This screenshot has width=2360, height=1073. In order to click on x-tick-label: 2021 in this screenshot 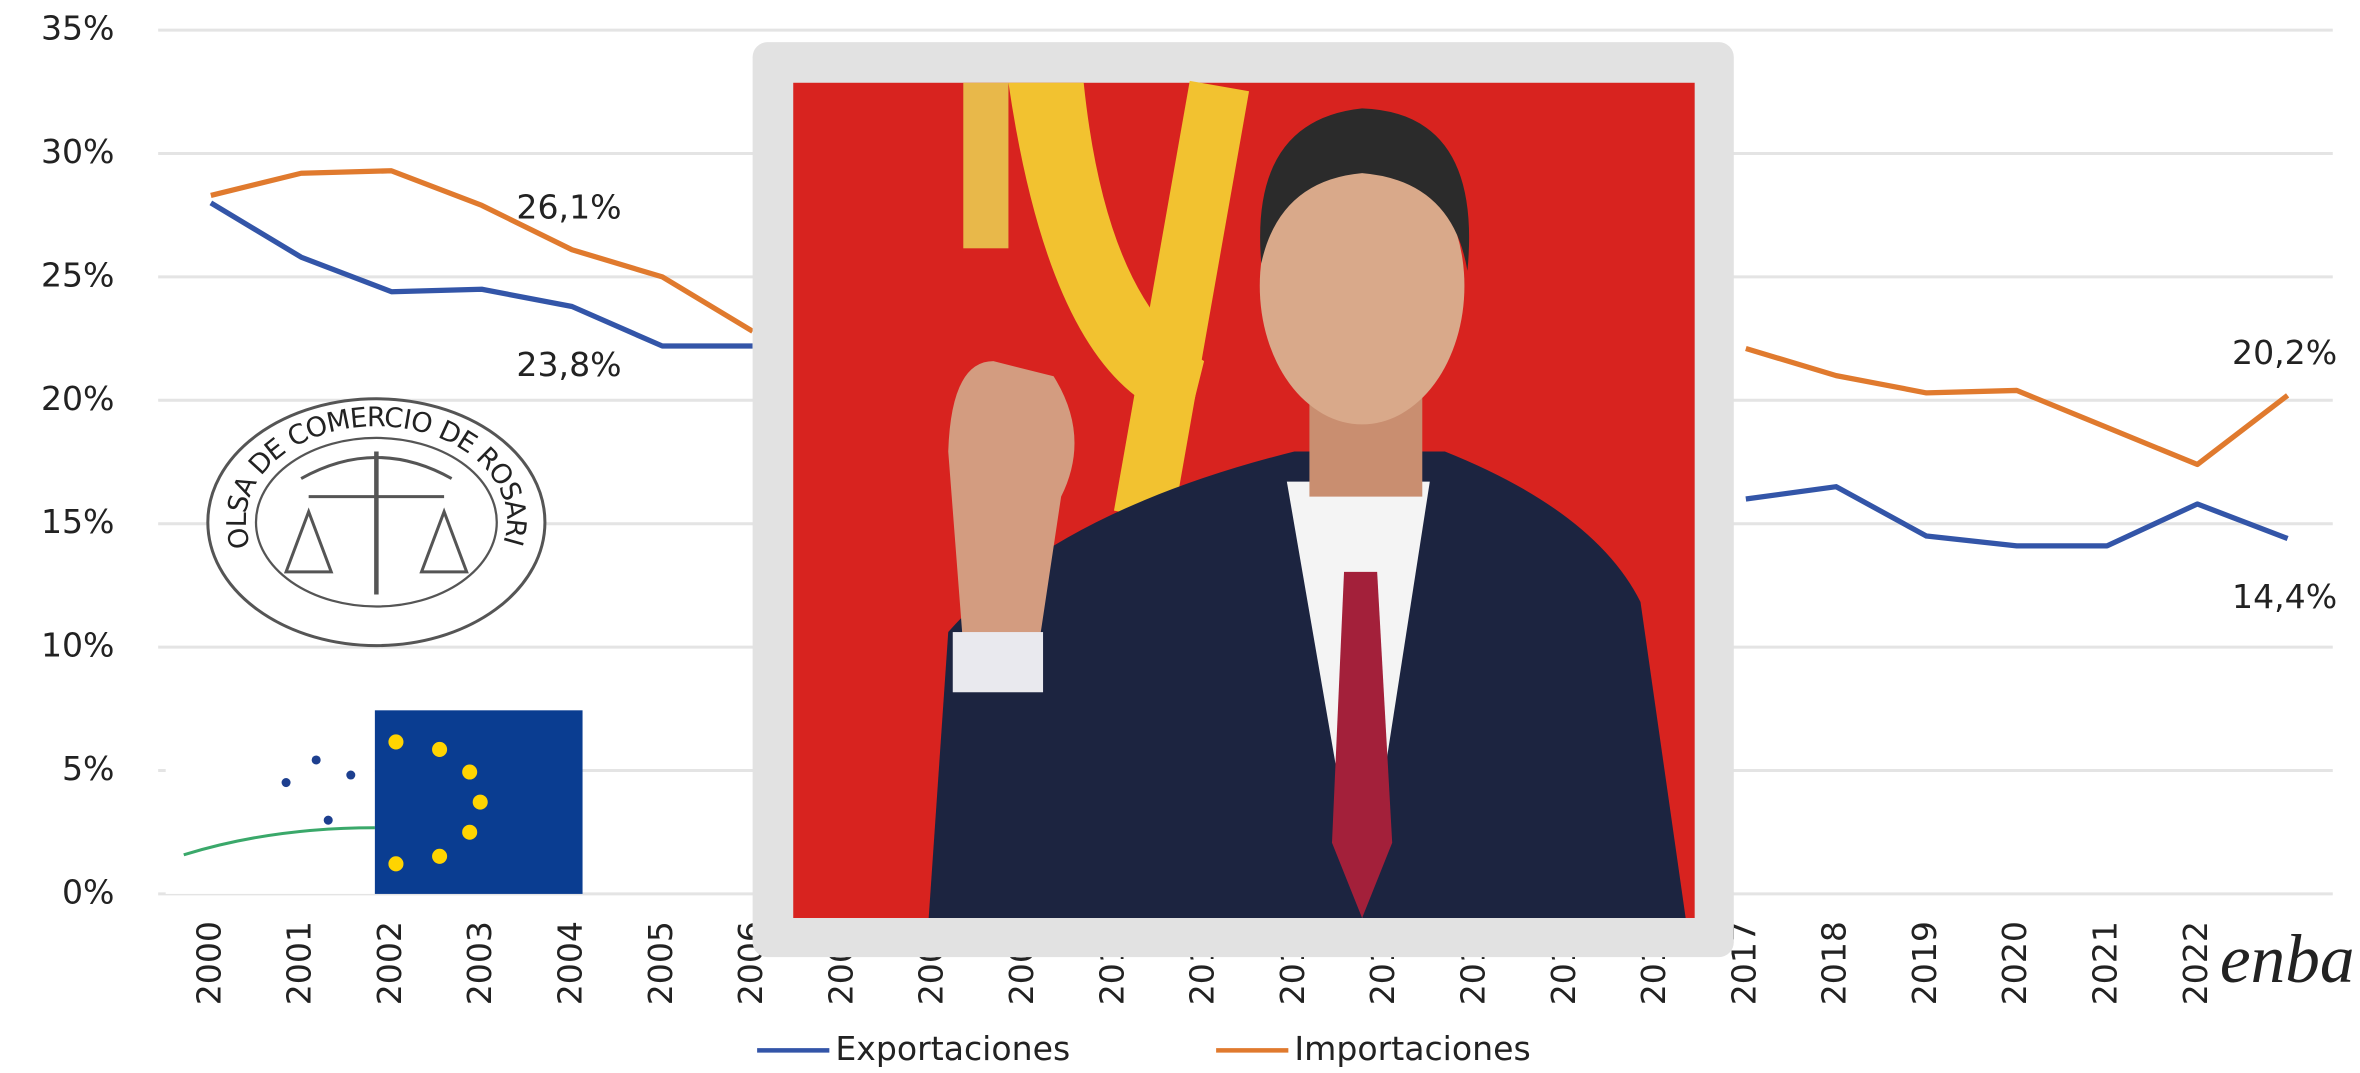, I will do `click(2105, 963)`.